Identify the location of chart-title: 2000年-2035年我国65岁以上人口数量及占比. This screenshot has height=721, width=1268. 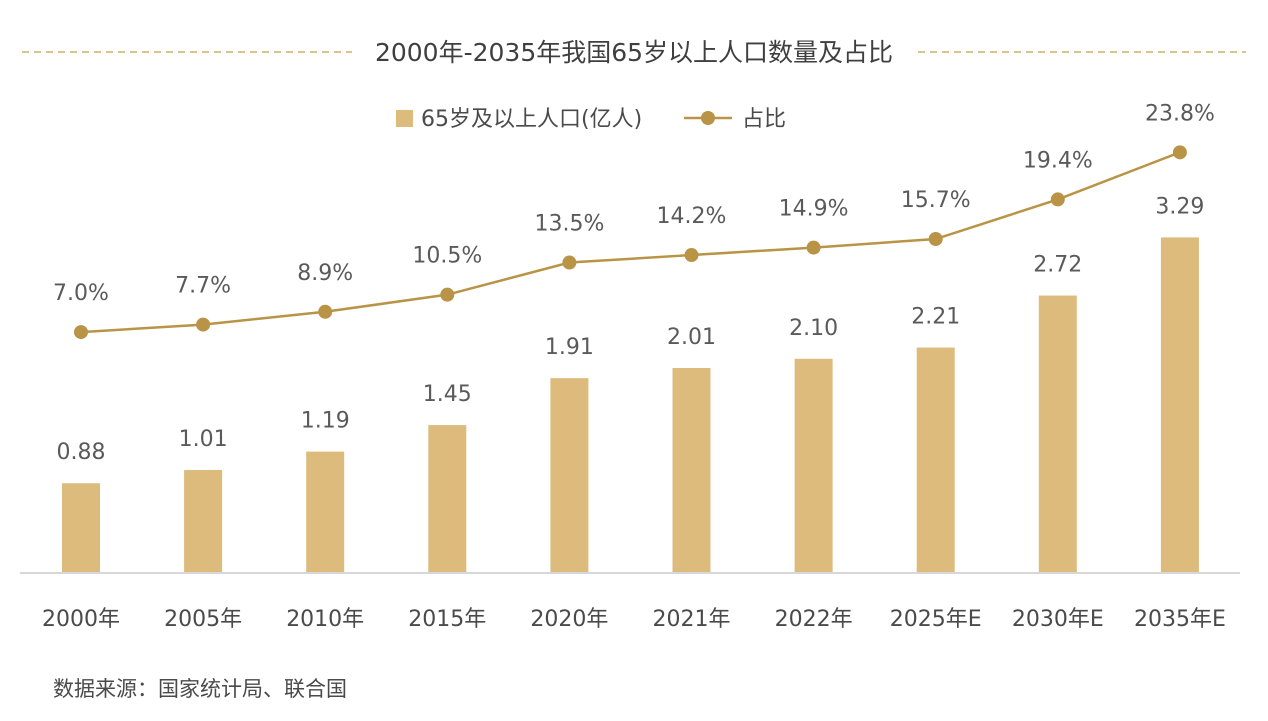
(634, 52).